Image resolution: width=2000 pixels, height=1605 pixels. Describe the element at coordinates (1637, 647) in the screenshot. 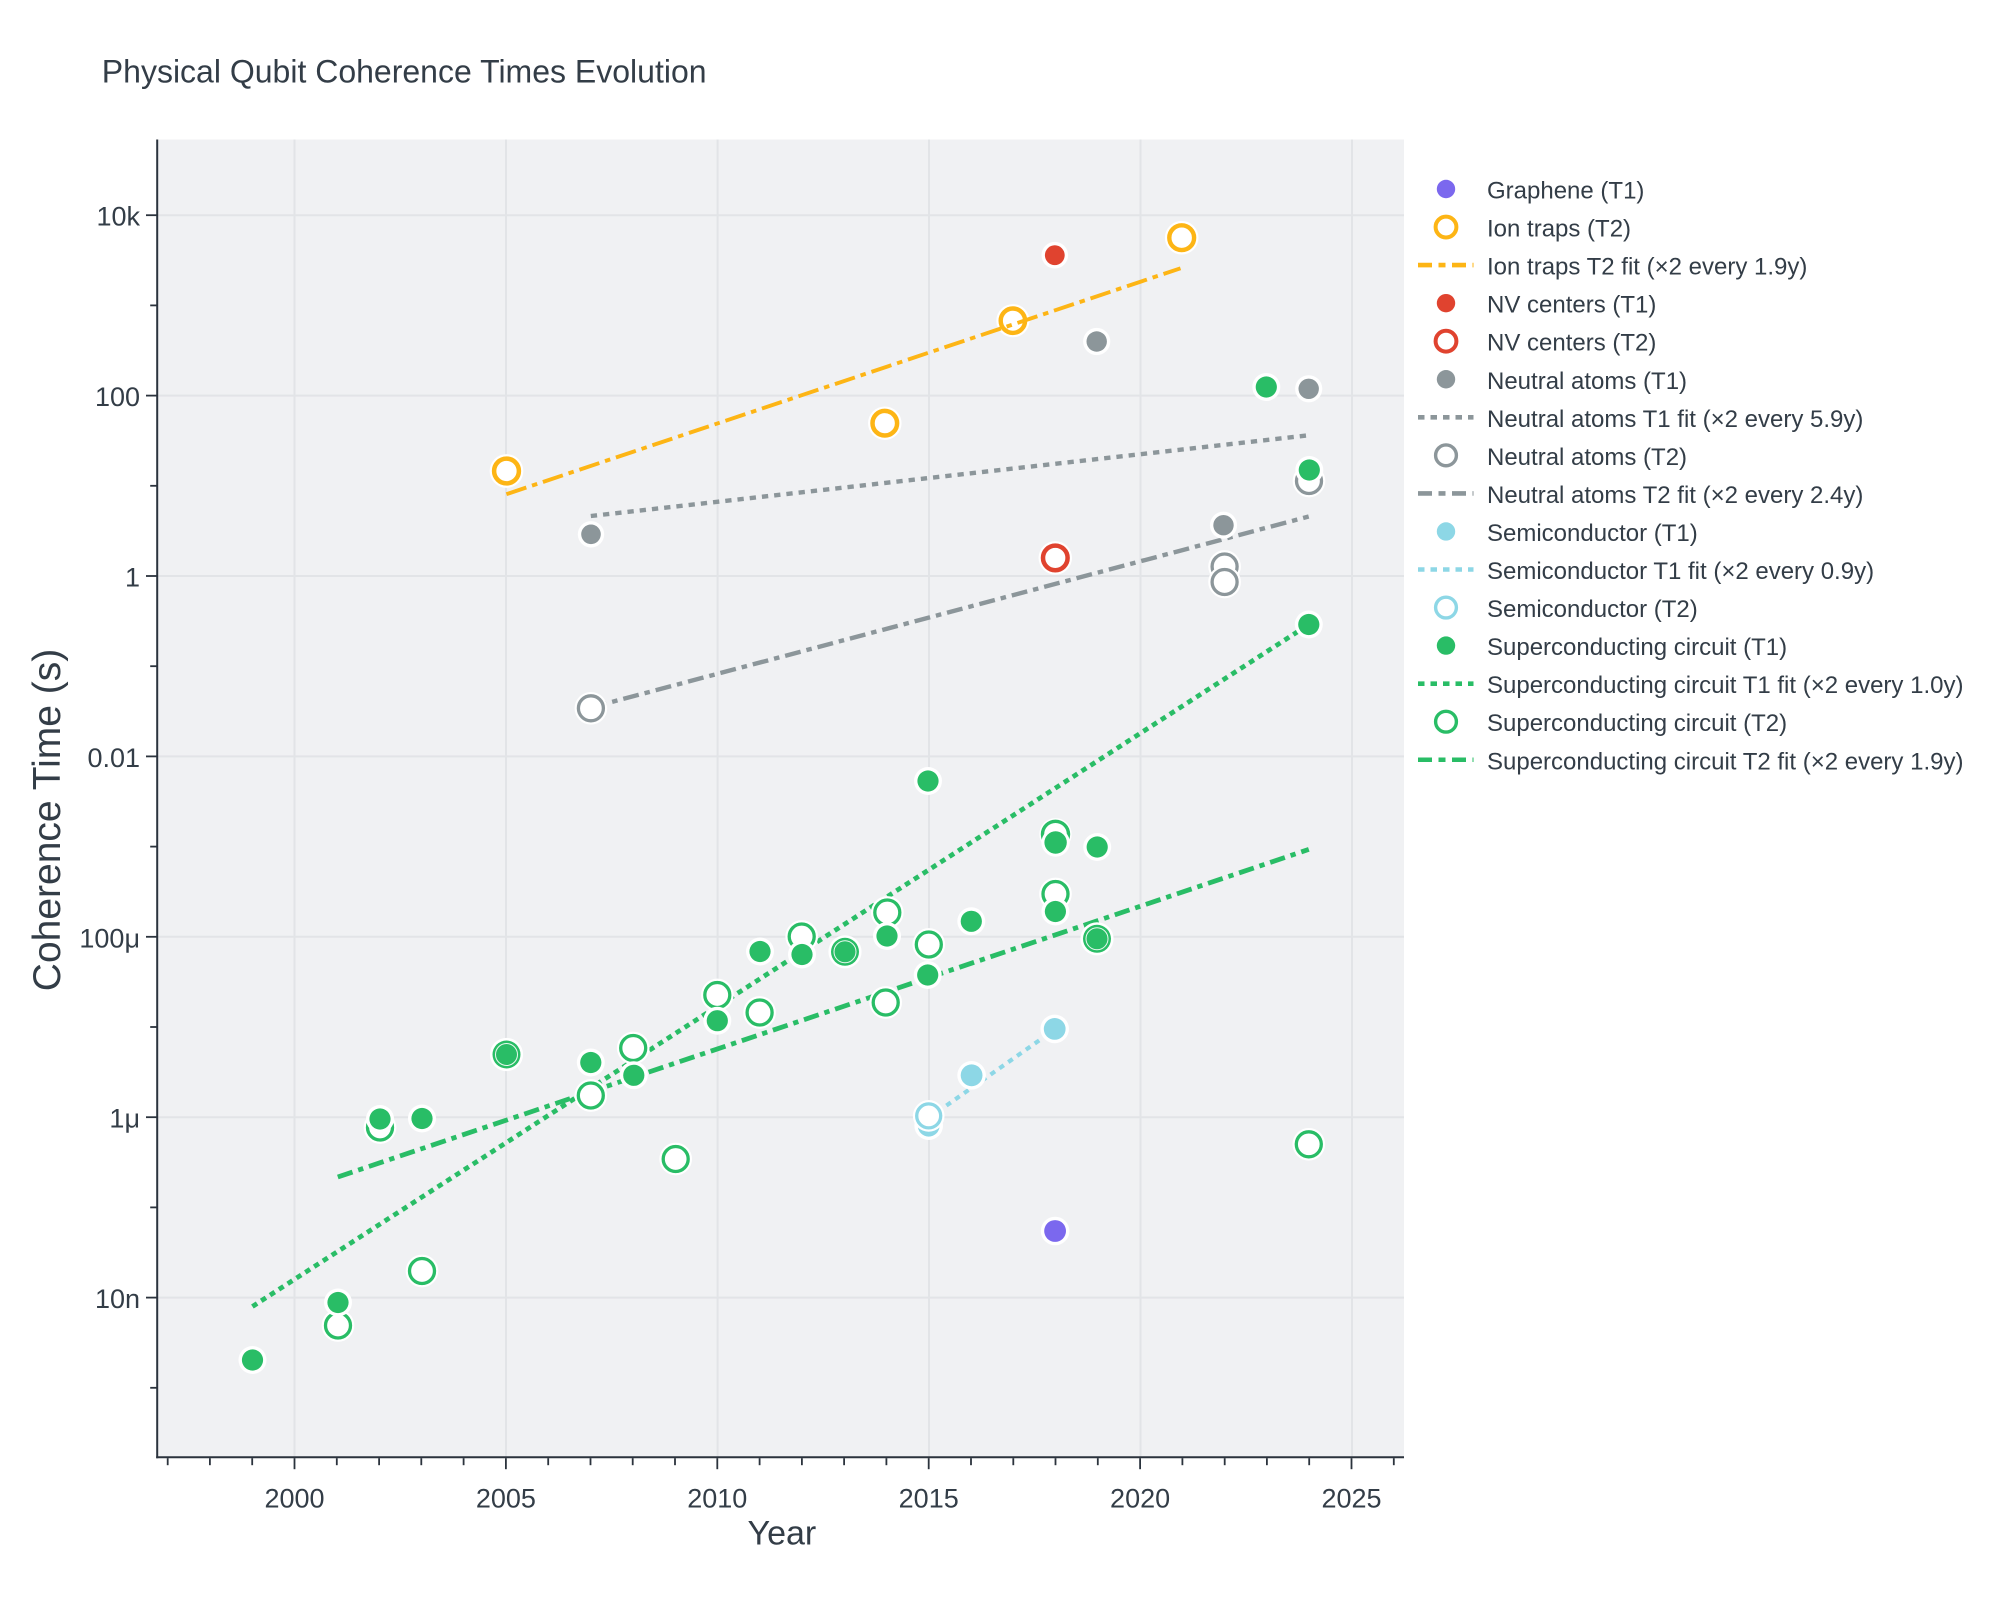

I see `svg-text: Superconducting circuit (T1)` at that location.